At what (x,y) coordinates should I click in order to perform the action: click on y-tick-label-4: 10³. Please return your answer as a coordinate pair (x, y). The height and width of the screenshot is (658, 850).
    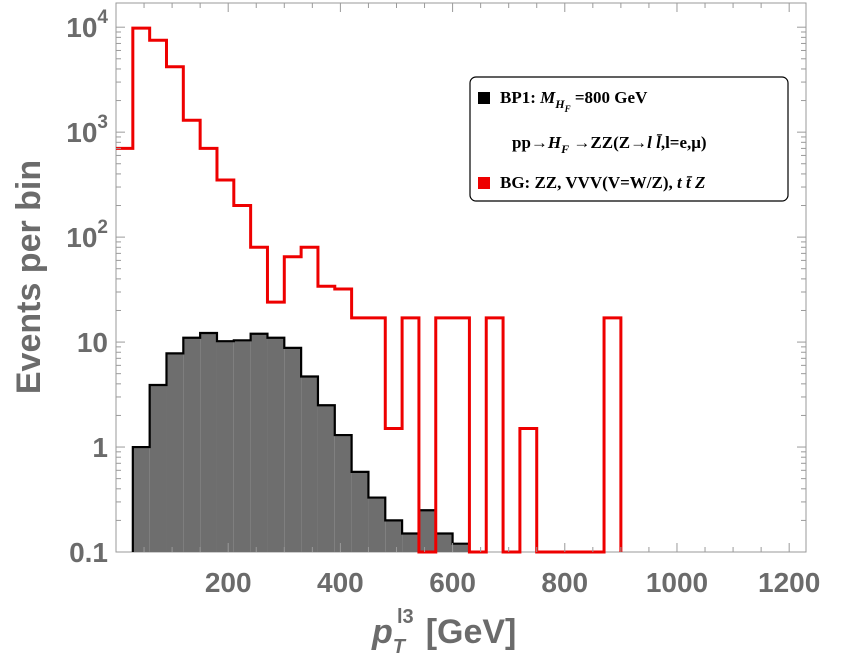
    Looking at the image, I should click on (87, 130).